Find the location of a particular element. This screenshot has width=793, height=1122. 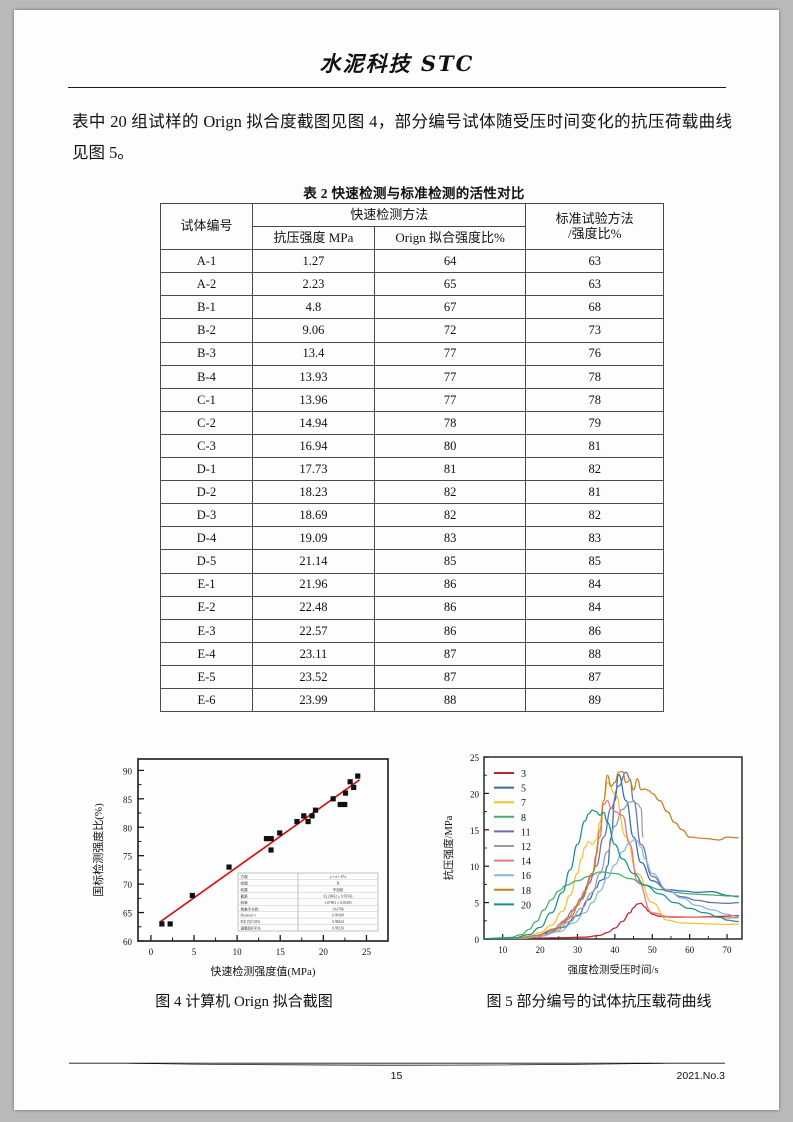

fit-stats-label-7: R平方(COD) is located at coordinates (251, 921).